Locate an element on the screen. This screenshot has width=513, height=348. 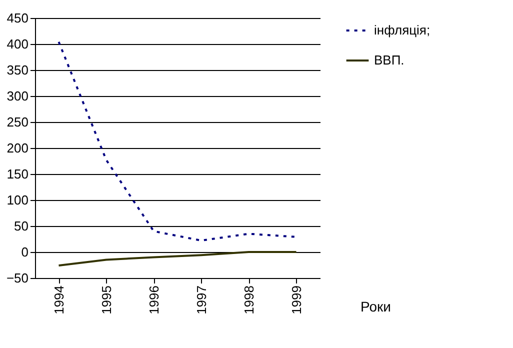
y-tick-label: −50 is located at coordinates (17, 278).